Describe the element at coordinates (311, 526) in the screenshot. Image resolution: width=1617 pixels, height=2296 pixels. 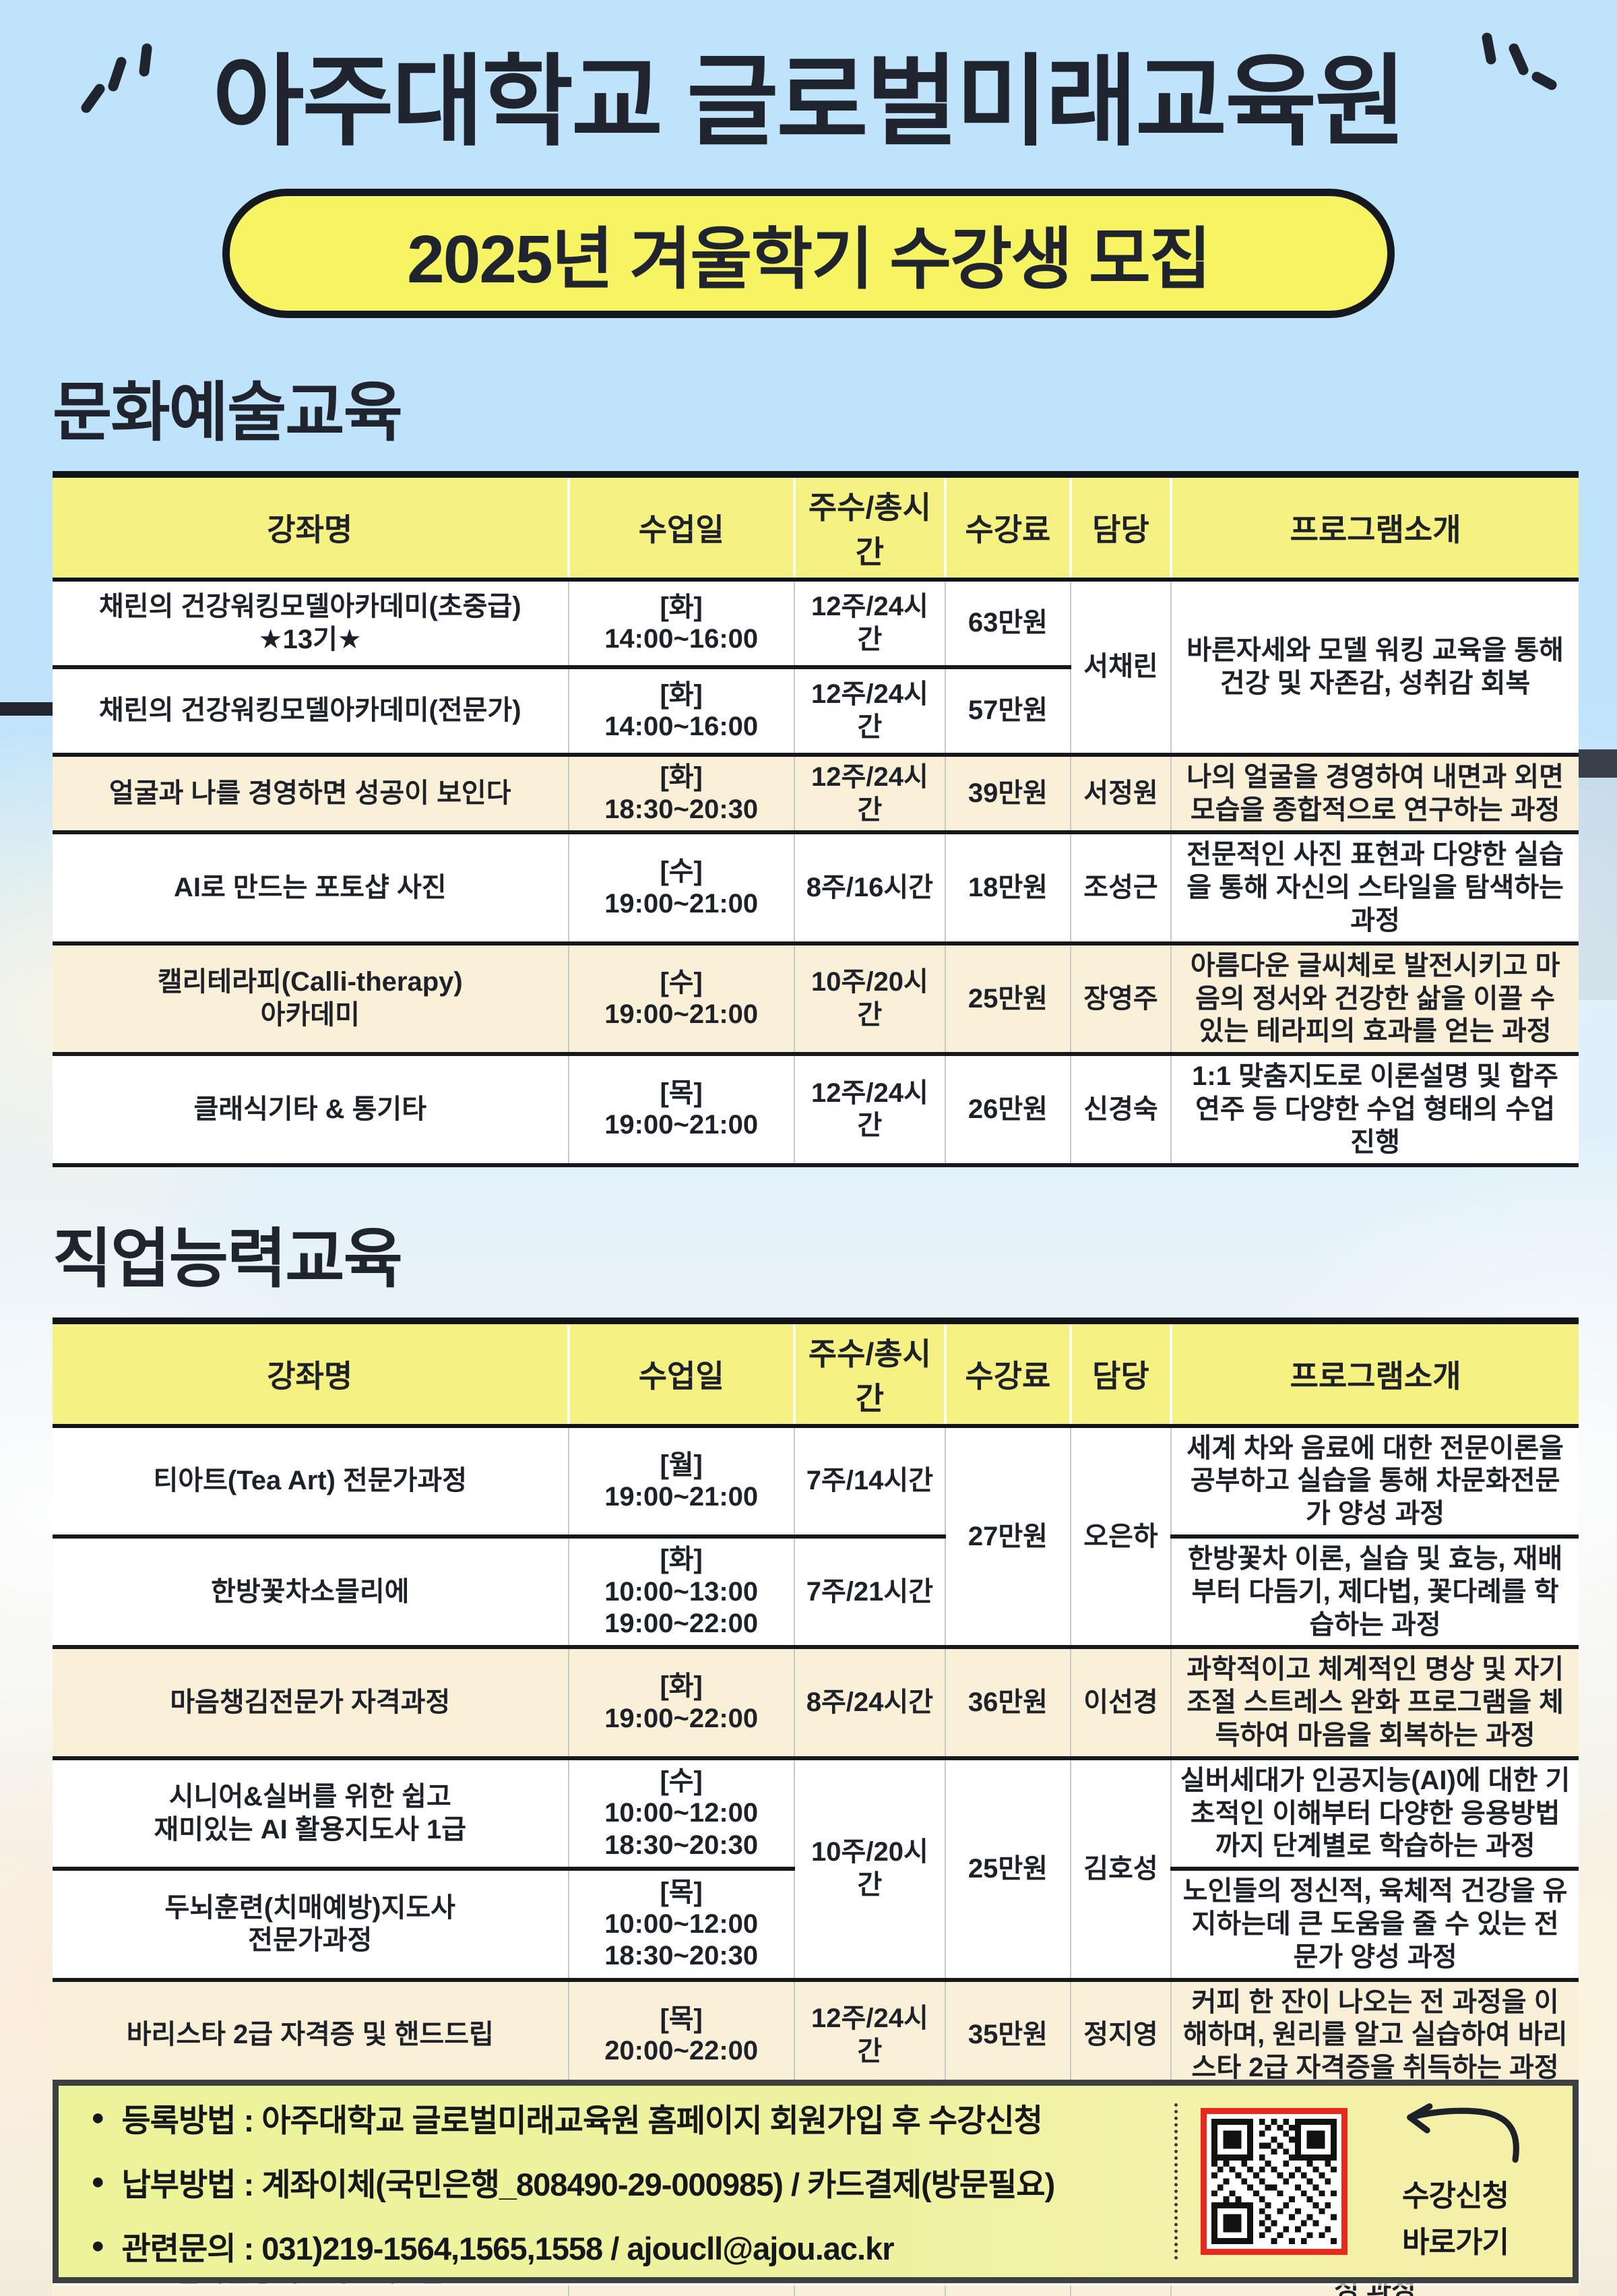
I see `column-header: 강좌명` at that location.